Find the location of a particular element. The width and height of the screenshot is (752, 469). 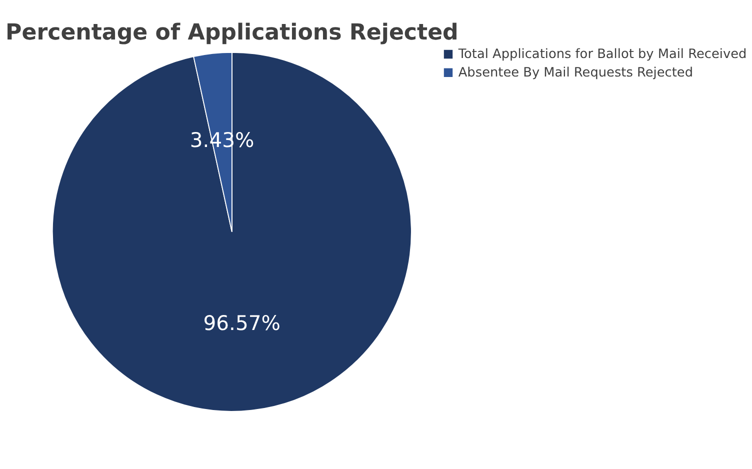

data-label: 96.57% is located at coordinates (241, 322).